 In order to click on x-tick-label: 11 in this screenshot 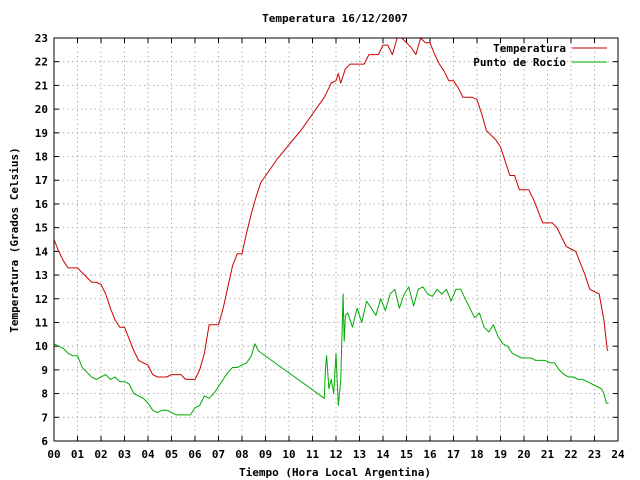, I will do `click(313, 454)`.